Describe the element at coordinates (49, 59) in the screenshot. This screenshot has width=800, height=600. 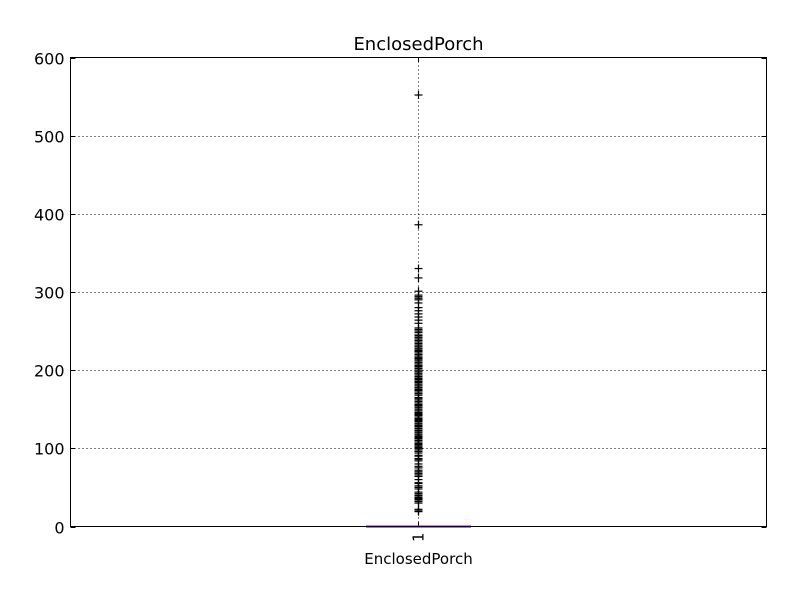
I see `y-tick-label: 600` at that location.